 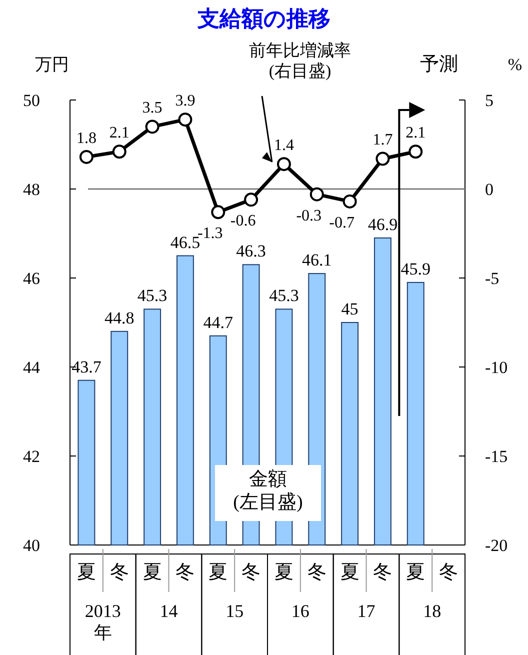 What do you see at coordinates (102, 622) in the screenshot?
I see `text: 2013年` at bounding box center [102, 622].